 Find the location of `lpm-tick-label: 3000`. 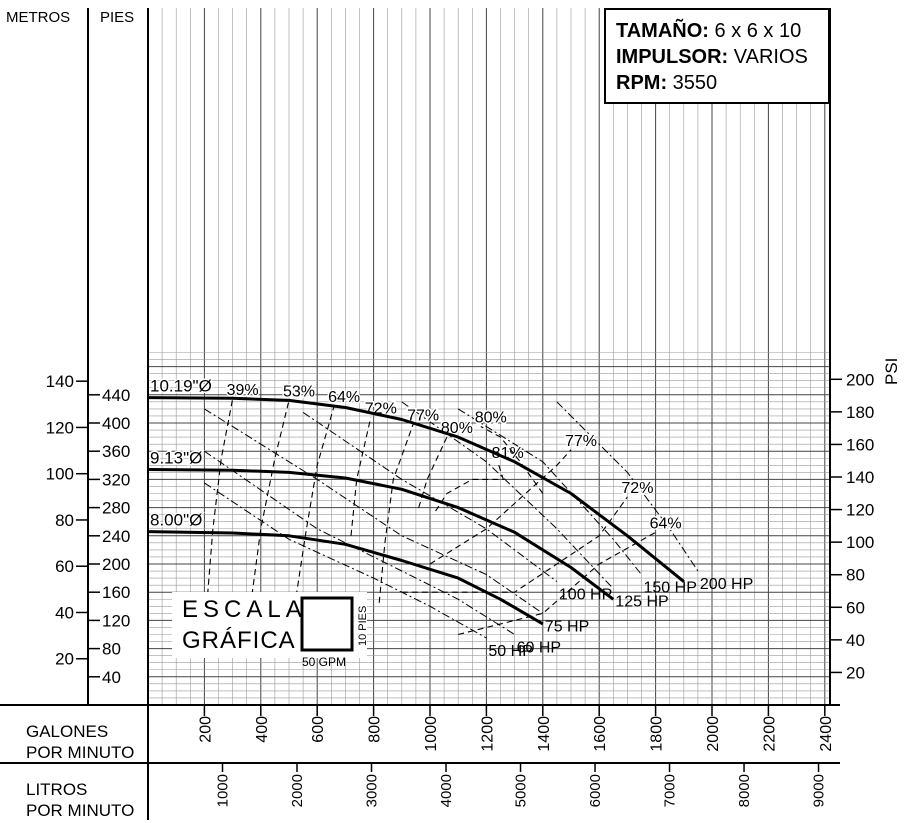

lpm-tick-label: 3000 is located at coordinates (372, 790).